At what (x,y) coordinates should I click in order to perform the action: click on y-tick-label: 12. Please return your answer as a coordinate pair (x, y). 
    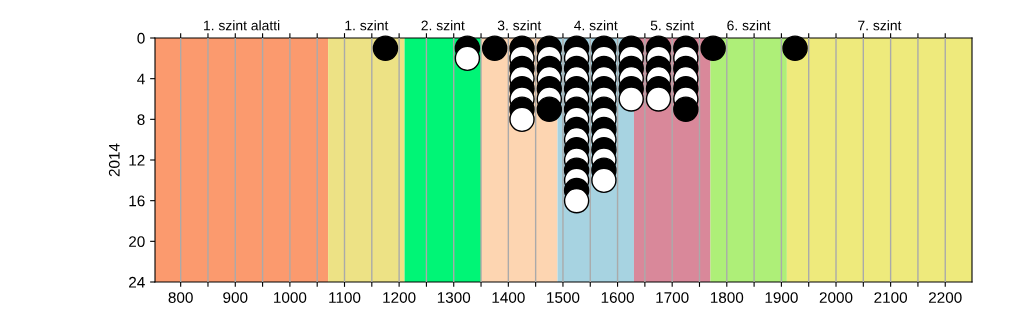
    Looking at the image, I should click on (137, 160).